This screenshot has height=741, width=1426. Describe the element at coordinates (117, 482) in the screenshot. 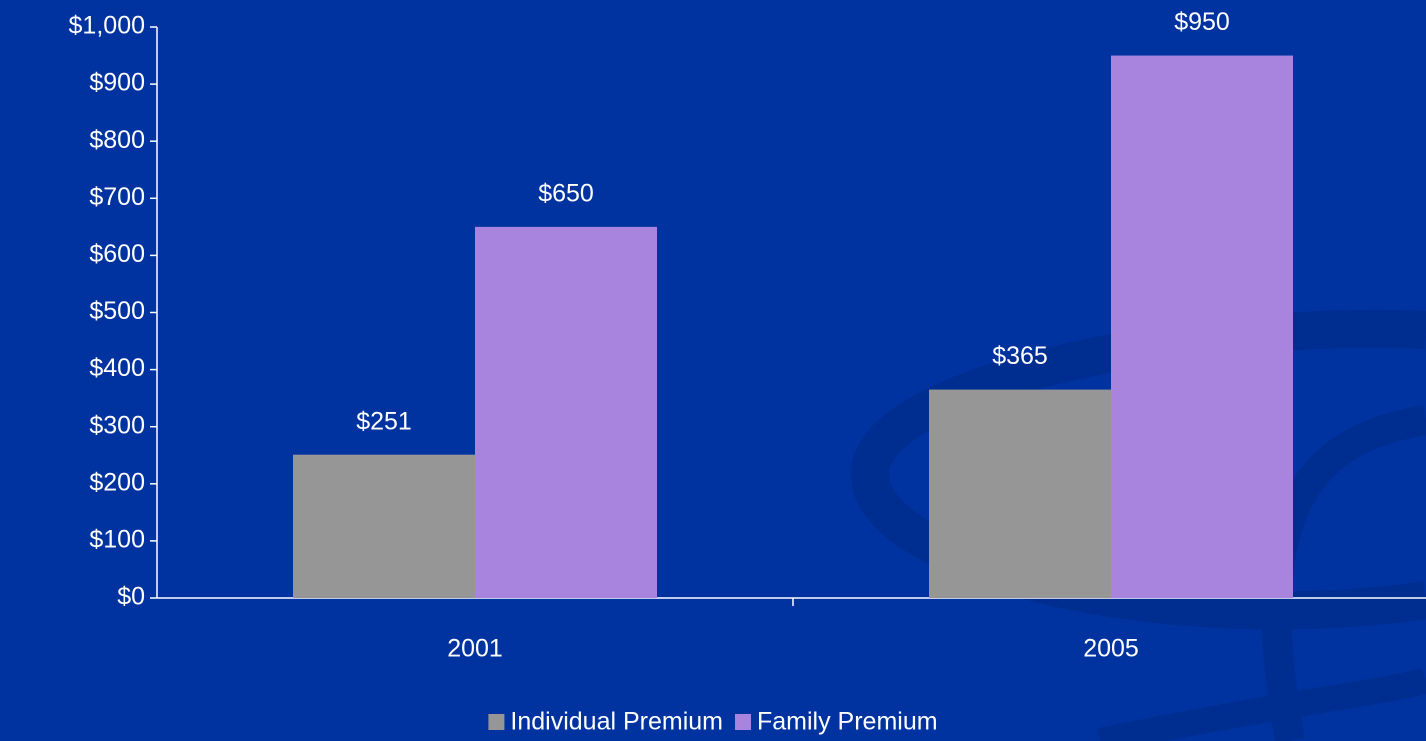

I see `y-tick-label: $200` at that location.